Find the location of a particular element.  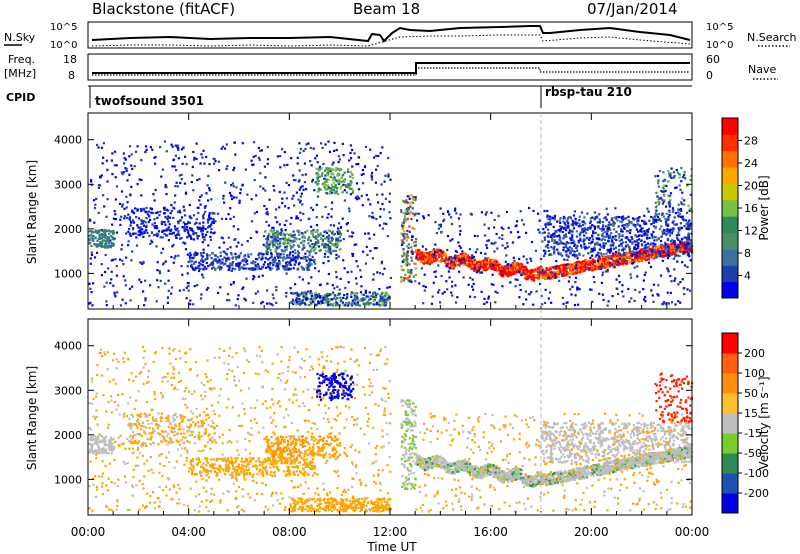

station-title: Blackstone (fitACF) is located at coordinates (163, 9).